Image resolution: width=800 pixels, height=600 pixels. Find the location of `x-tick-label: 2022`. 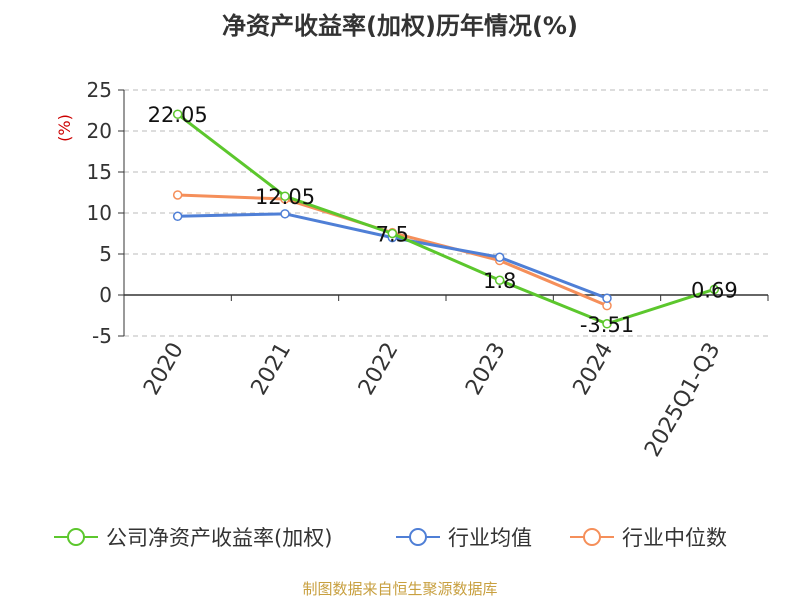

x-tick-label: 2022 is located at coordinates (379, 369).